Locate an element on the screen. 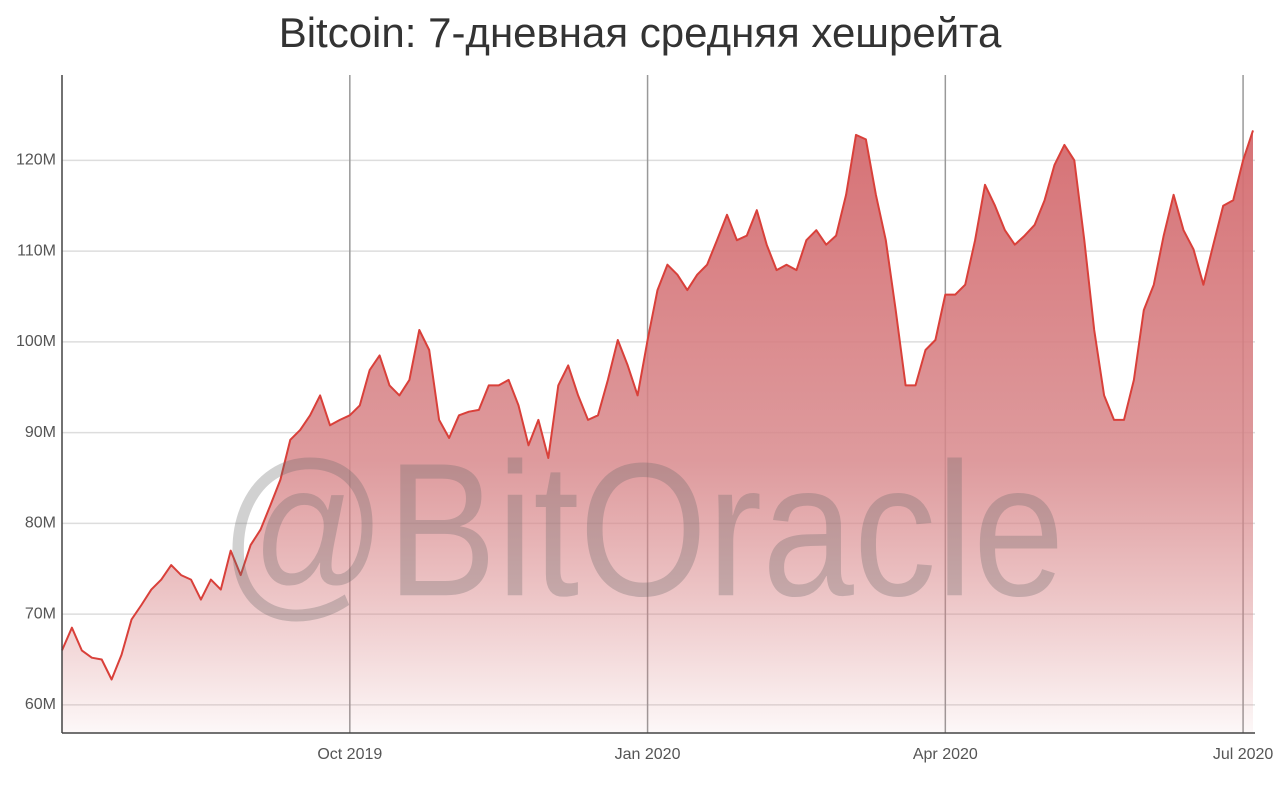  y-tick-label: 60M is located at coordinates (40, 704).